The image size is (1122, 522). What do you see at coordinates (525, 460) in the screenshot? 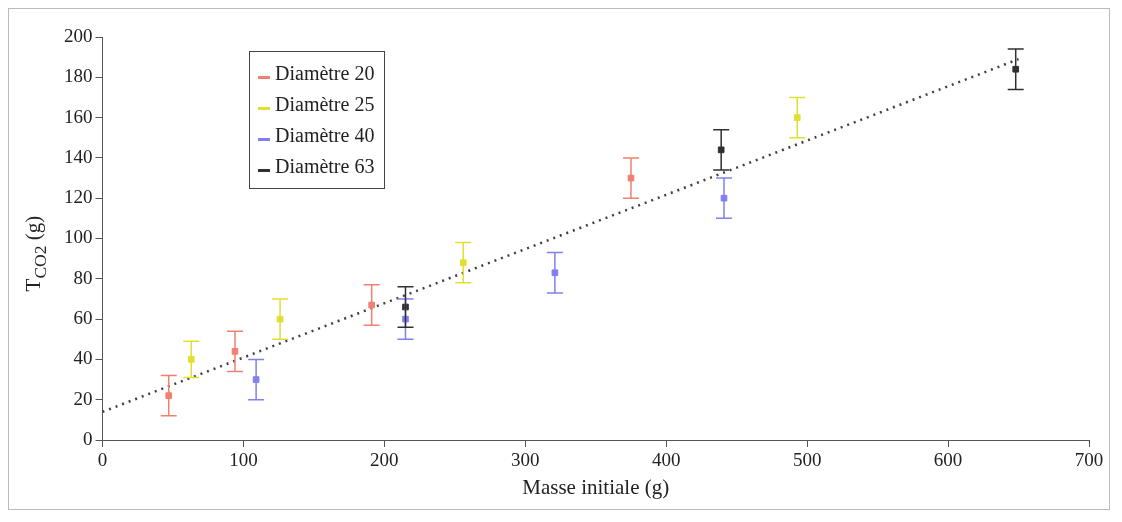
I see `x-tick-label: 300` at bounding box center [525, 460].